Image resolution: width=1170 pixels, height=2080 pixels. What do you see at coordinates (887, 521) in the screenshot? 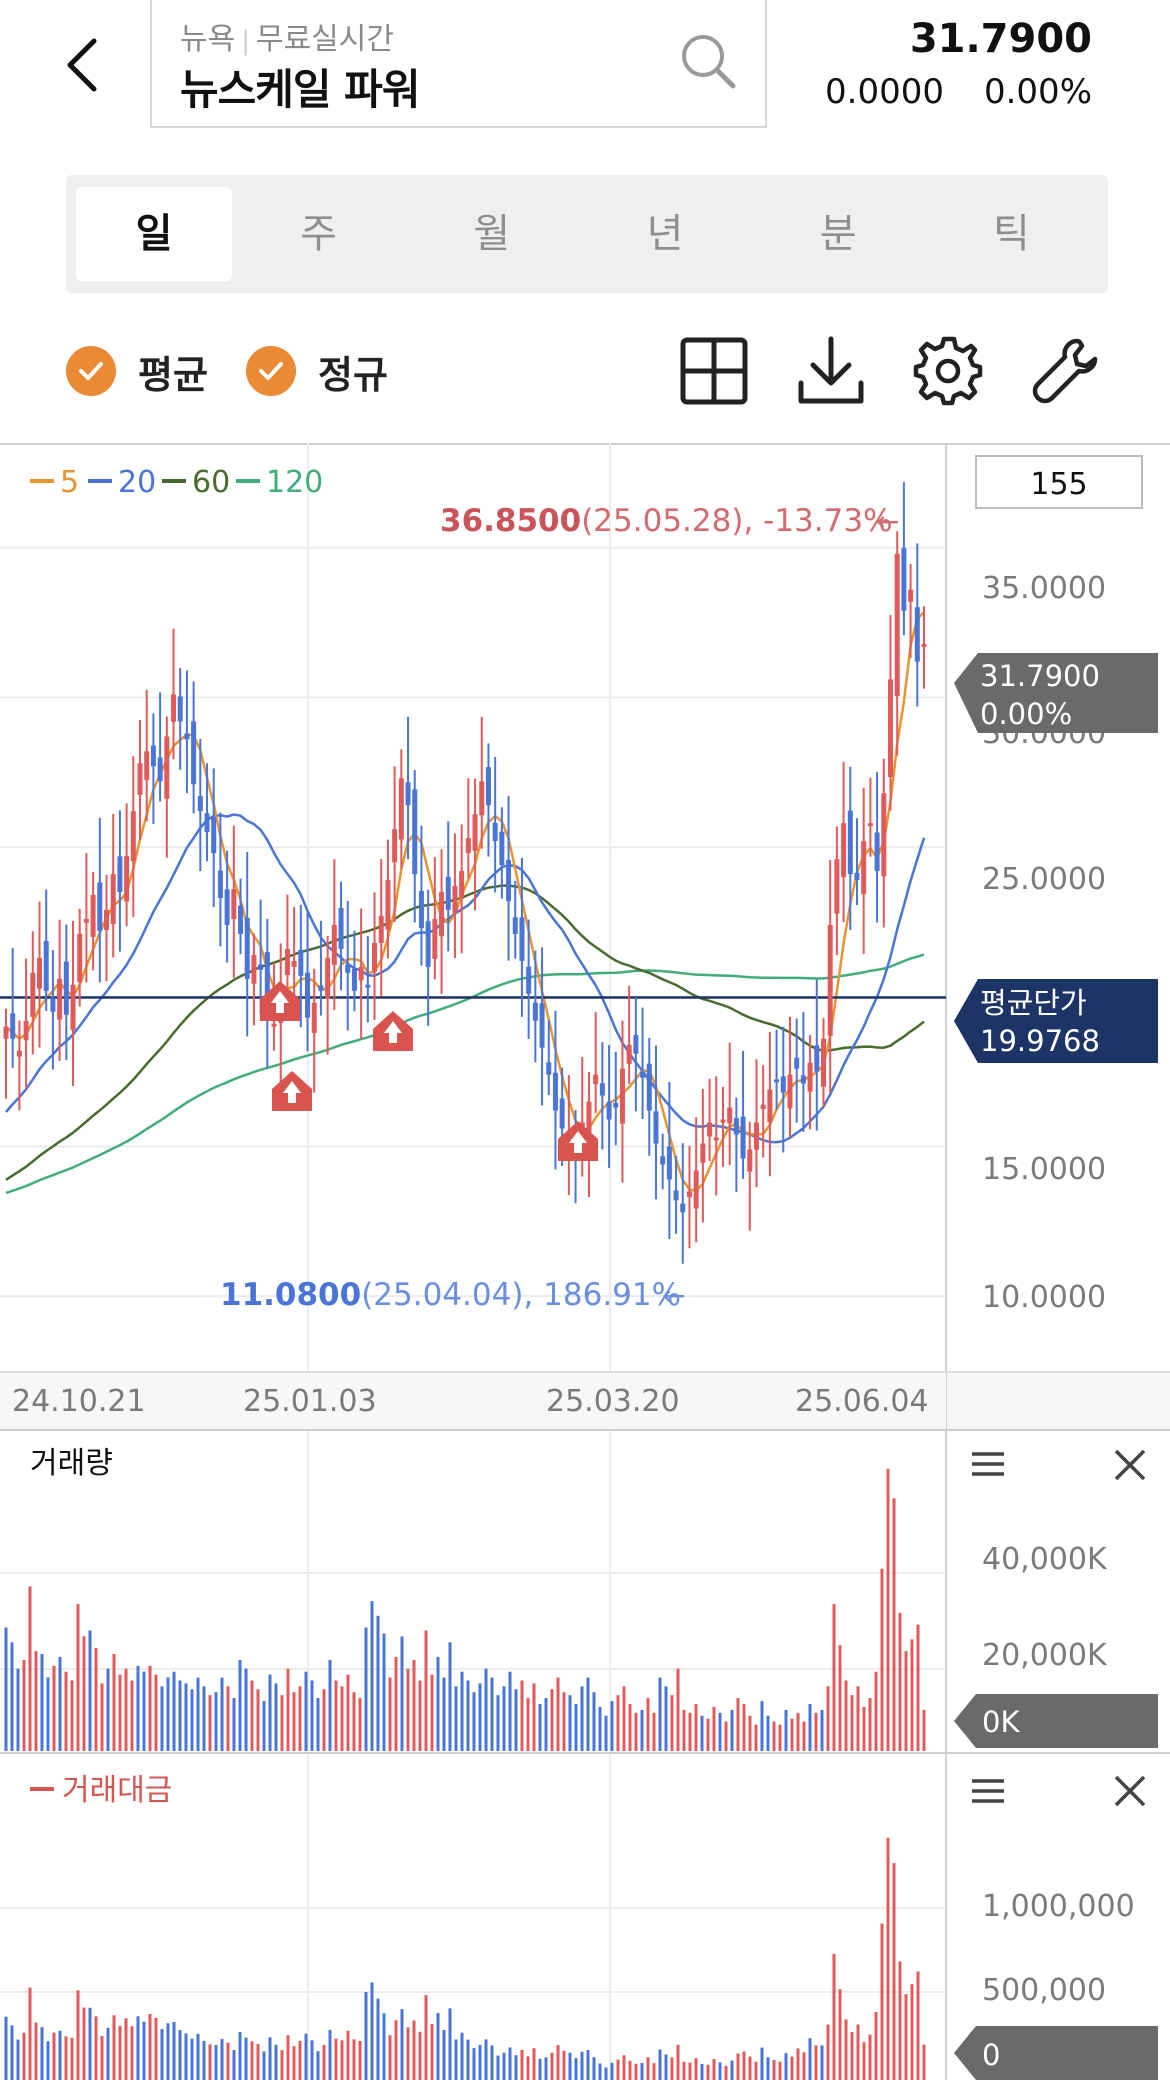
I see `high-arrow-icon: ←` at bounding box center [887, 521].